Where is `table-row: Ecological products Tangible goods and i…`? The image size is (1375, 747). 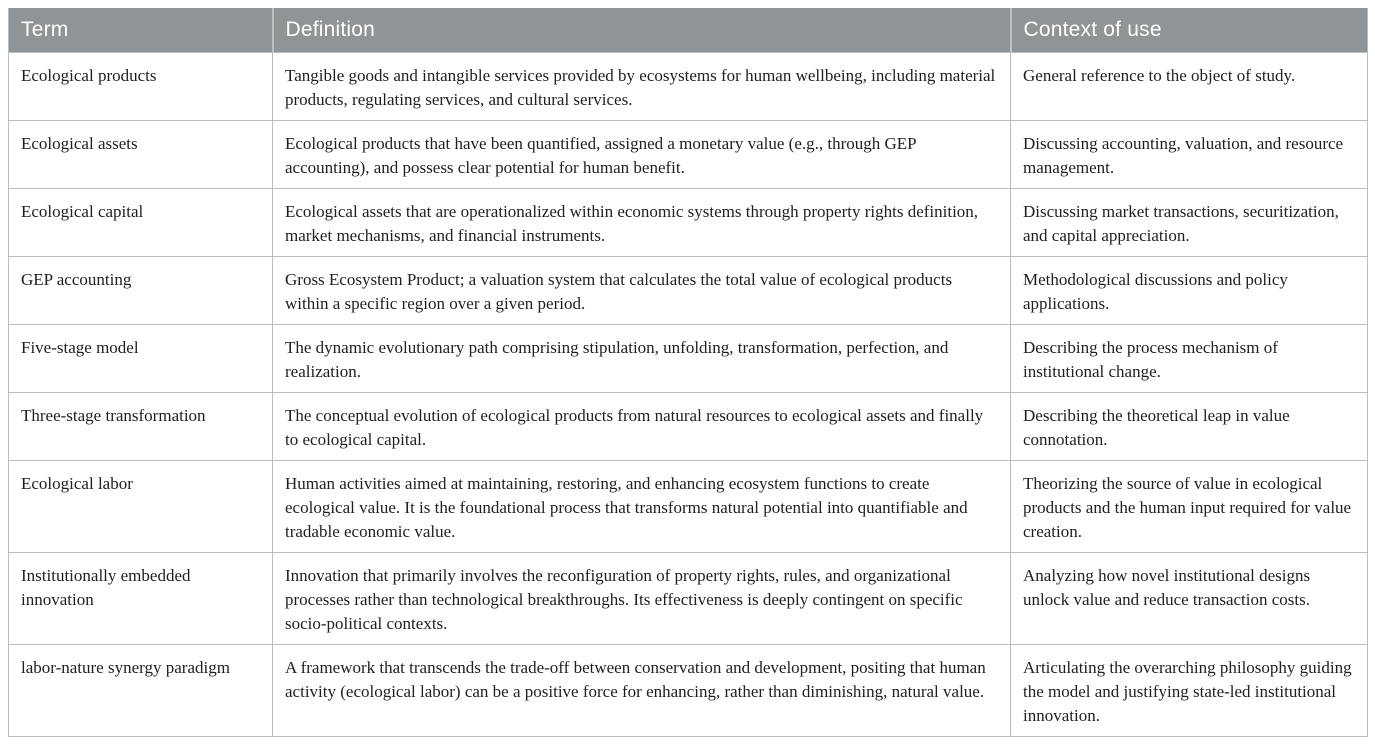
table-row: Ecological products Tangible goods and i… is located at coordinates (688, 86).